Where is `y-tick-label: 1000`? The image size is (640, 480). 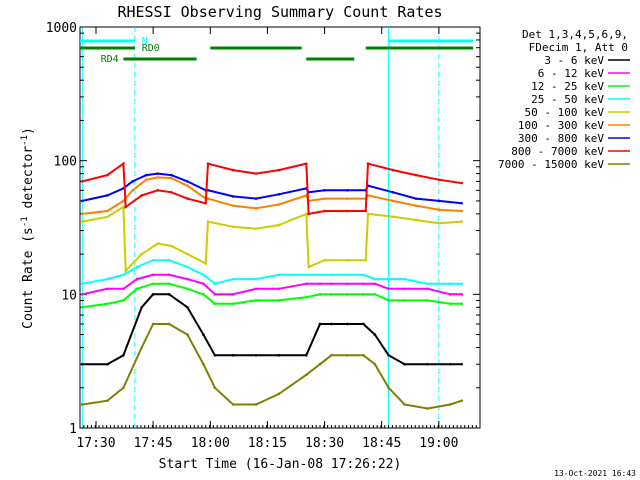
y-tick-label: 1000 is located at coordinates (61, 28).